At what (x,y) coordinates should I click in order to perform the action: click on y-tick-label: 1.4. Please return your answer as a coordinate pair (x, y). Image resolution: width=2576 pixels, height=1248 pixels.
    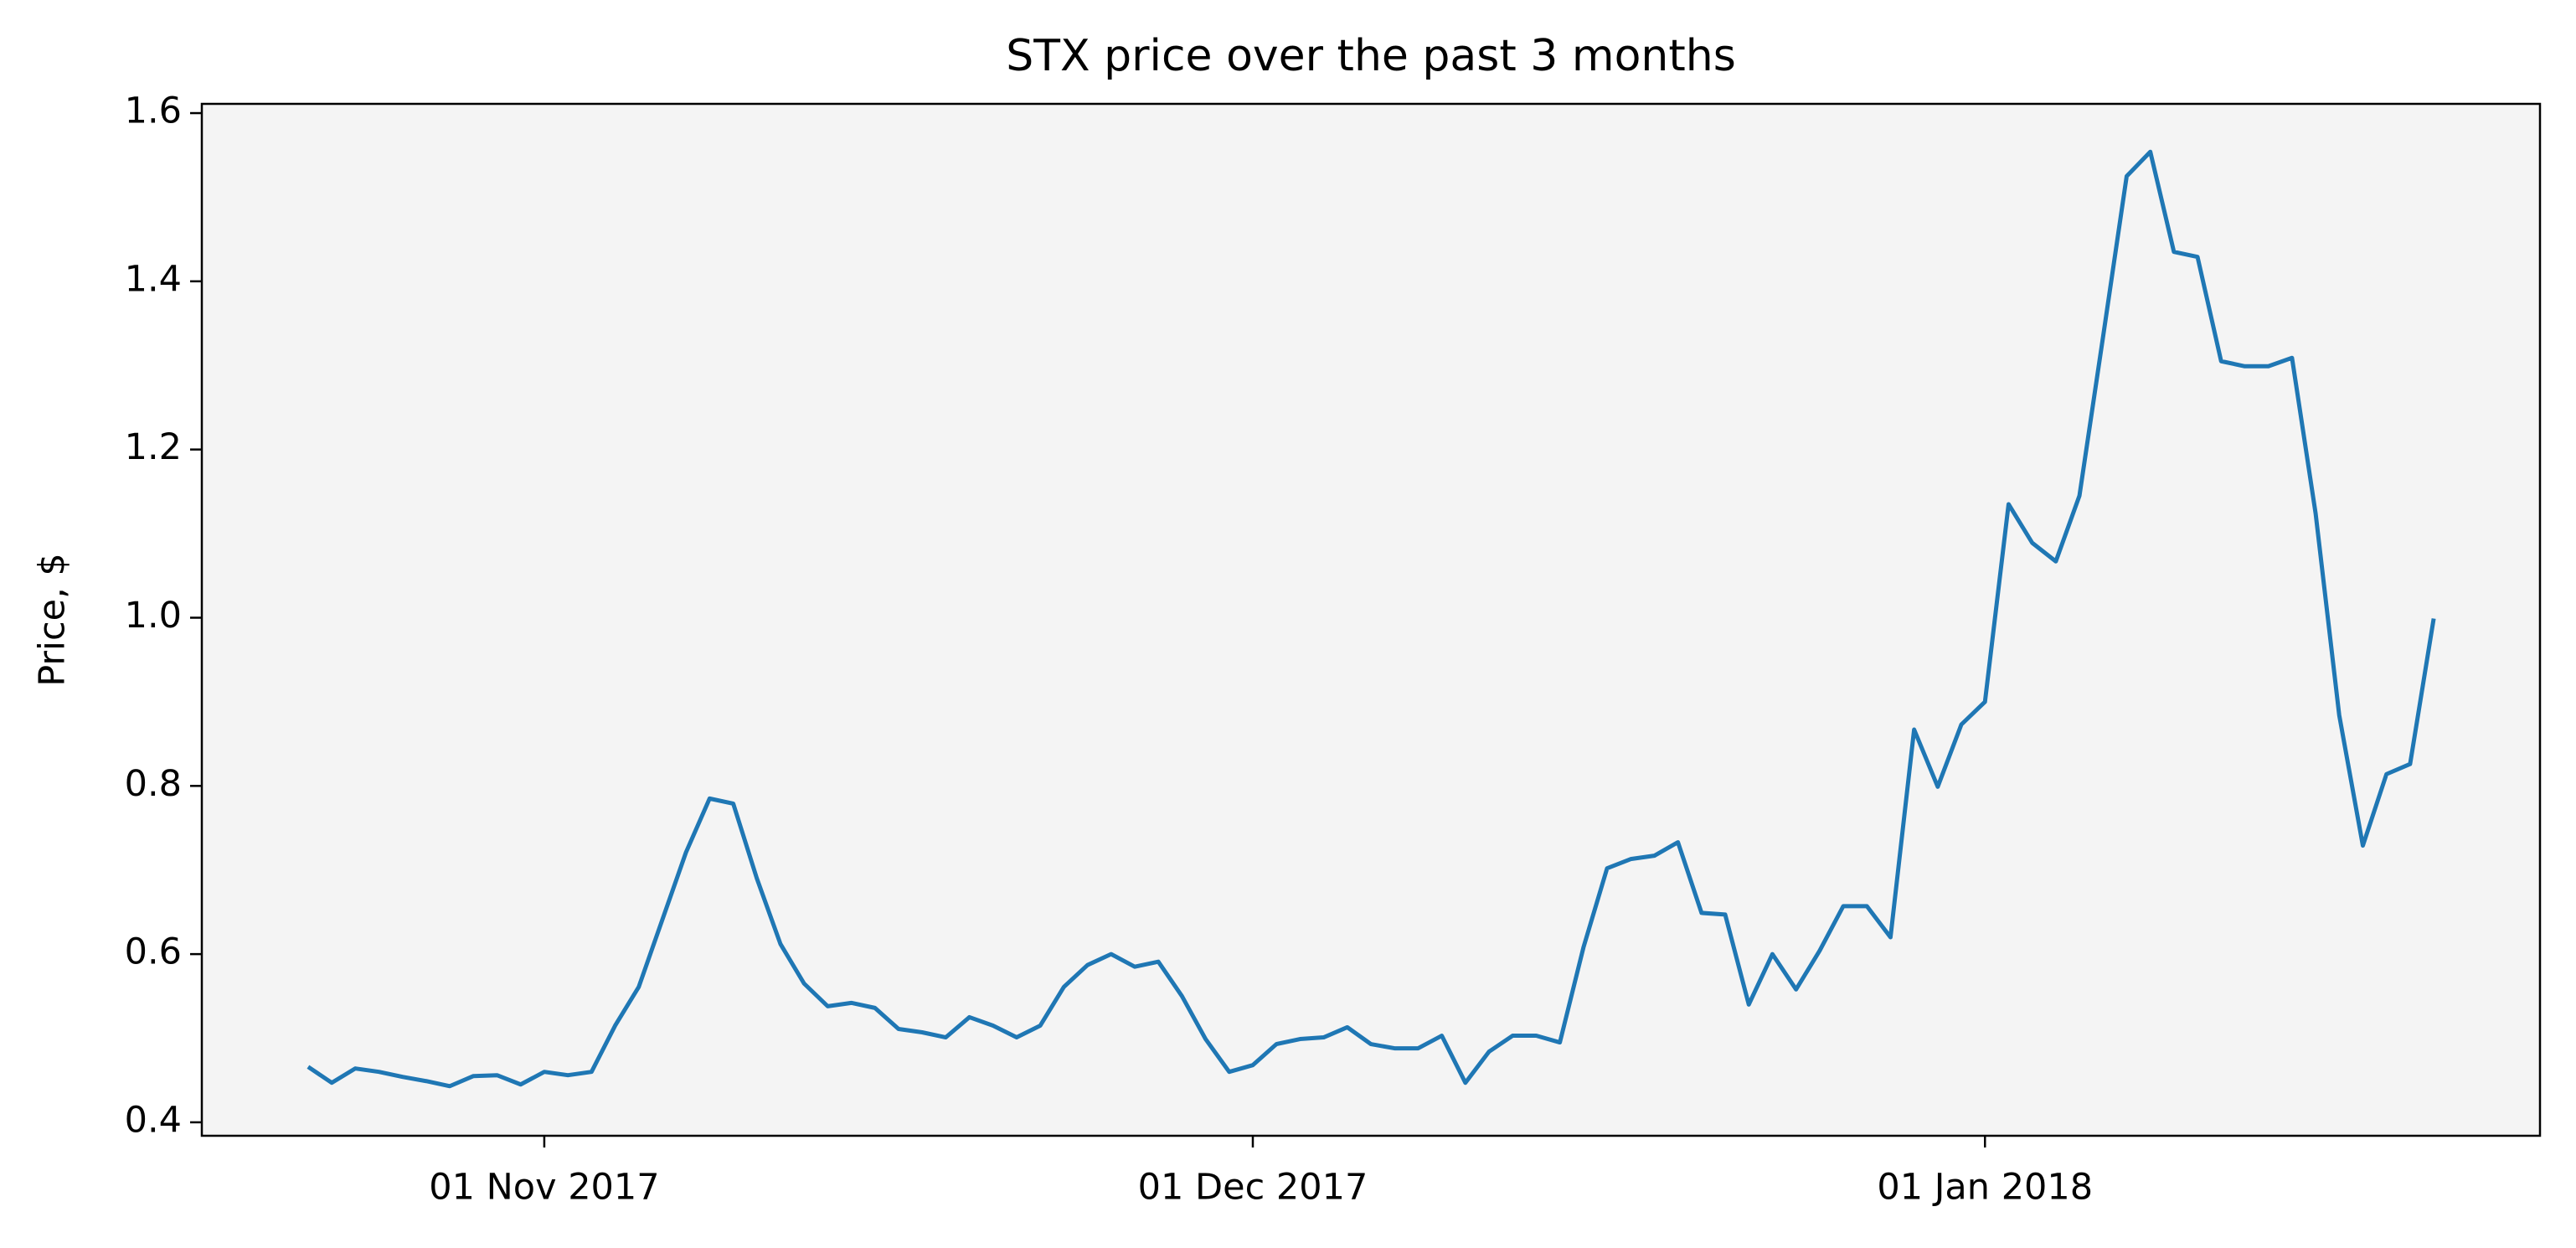
    Looking at the image, I should click on (153, 279).